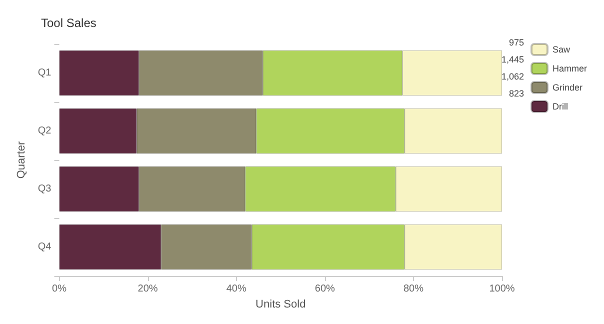  What do you see at coordinates (148, 289) in the screenshot?
I see `x-tick-label: 20%` at bounding box center [148, 289].